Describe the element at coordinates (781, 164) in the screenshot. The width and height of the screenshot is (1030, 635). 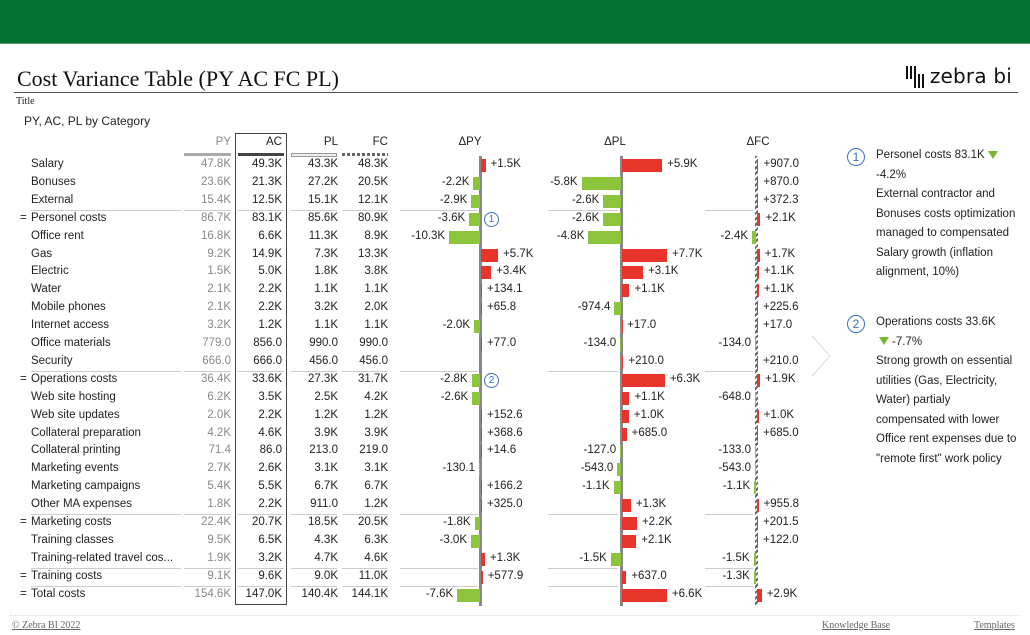
I see `variance-label: +907.0` at that location.